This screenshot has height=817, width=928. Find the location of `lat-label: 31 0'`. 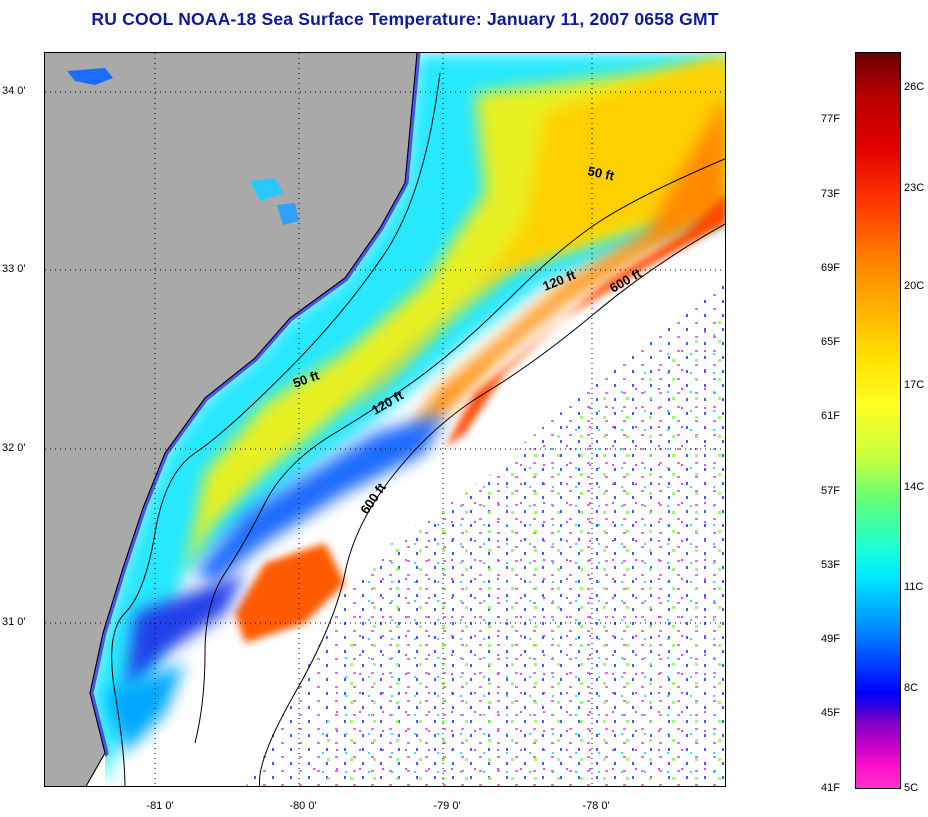

lat-label: 31 0' is located at coordinates (14, 622).